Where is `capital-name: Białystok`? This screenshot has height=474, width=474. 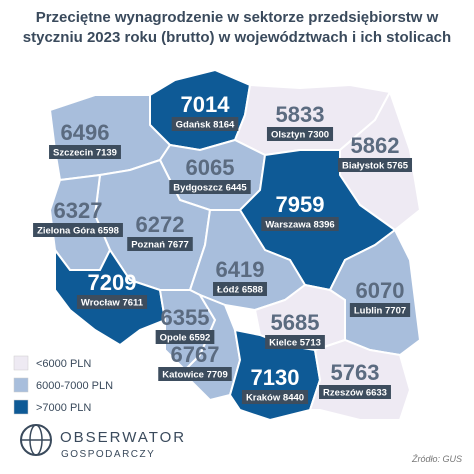 capital-name: Białystok is located at coordinates (363, 166).